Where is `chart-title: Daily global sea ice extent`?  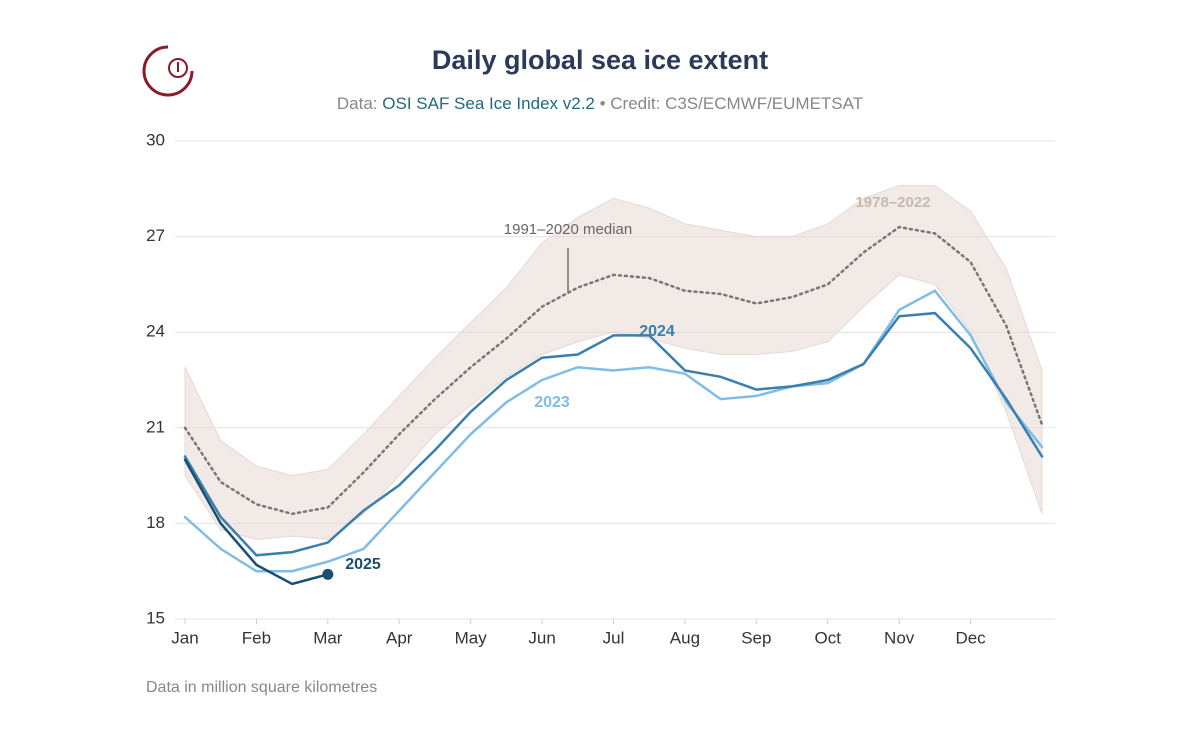 chart-title: Daily global sea ice extent is located at coordinates (600, 60).